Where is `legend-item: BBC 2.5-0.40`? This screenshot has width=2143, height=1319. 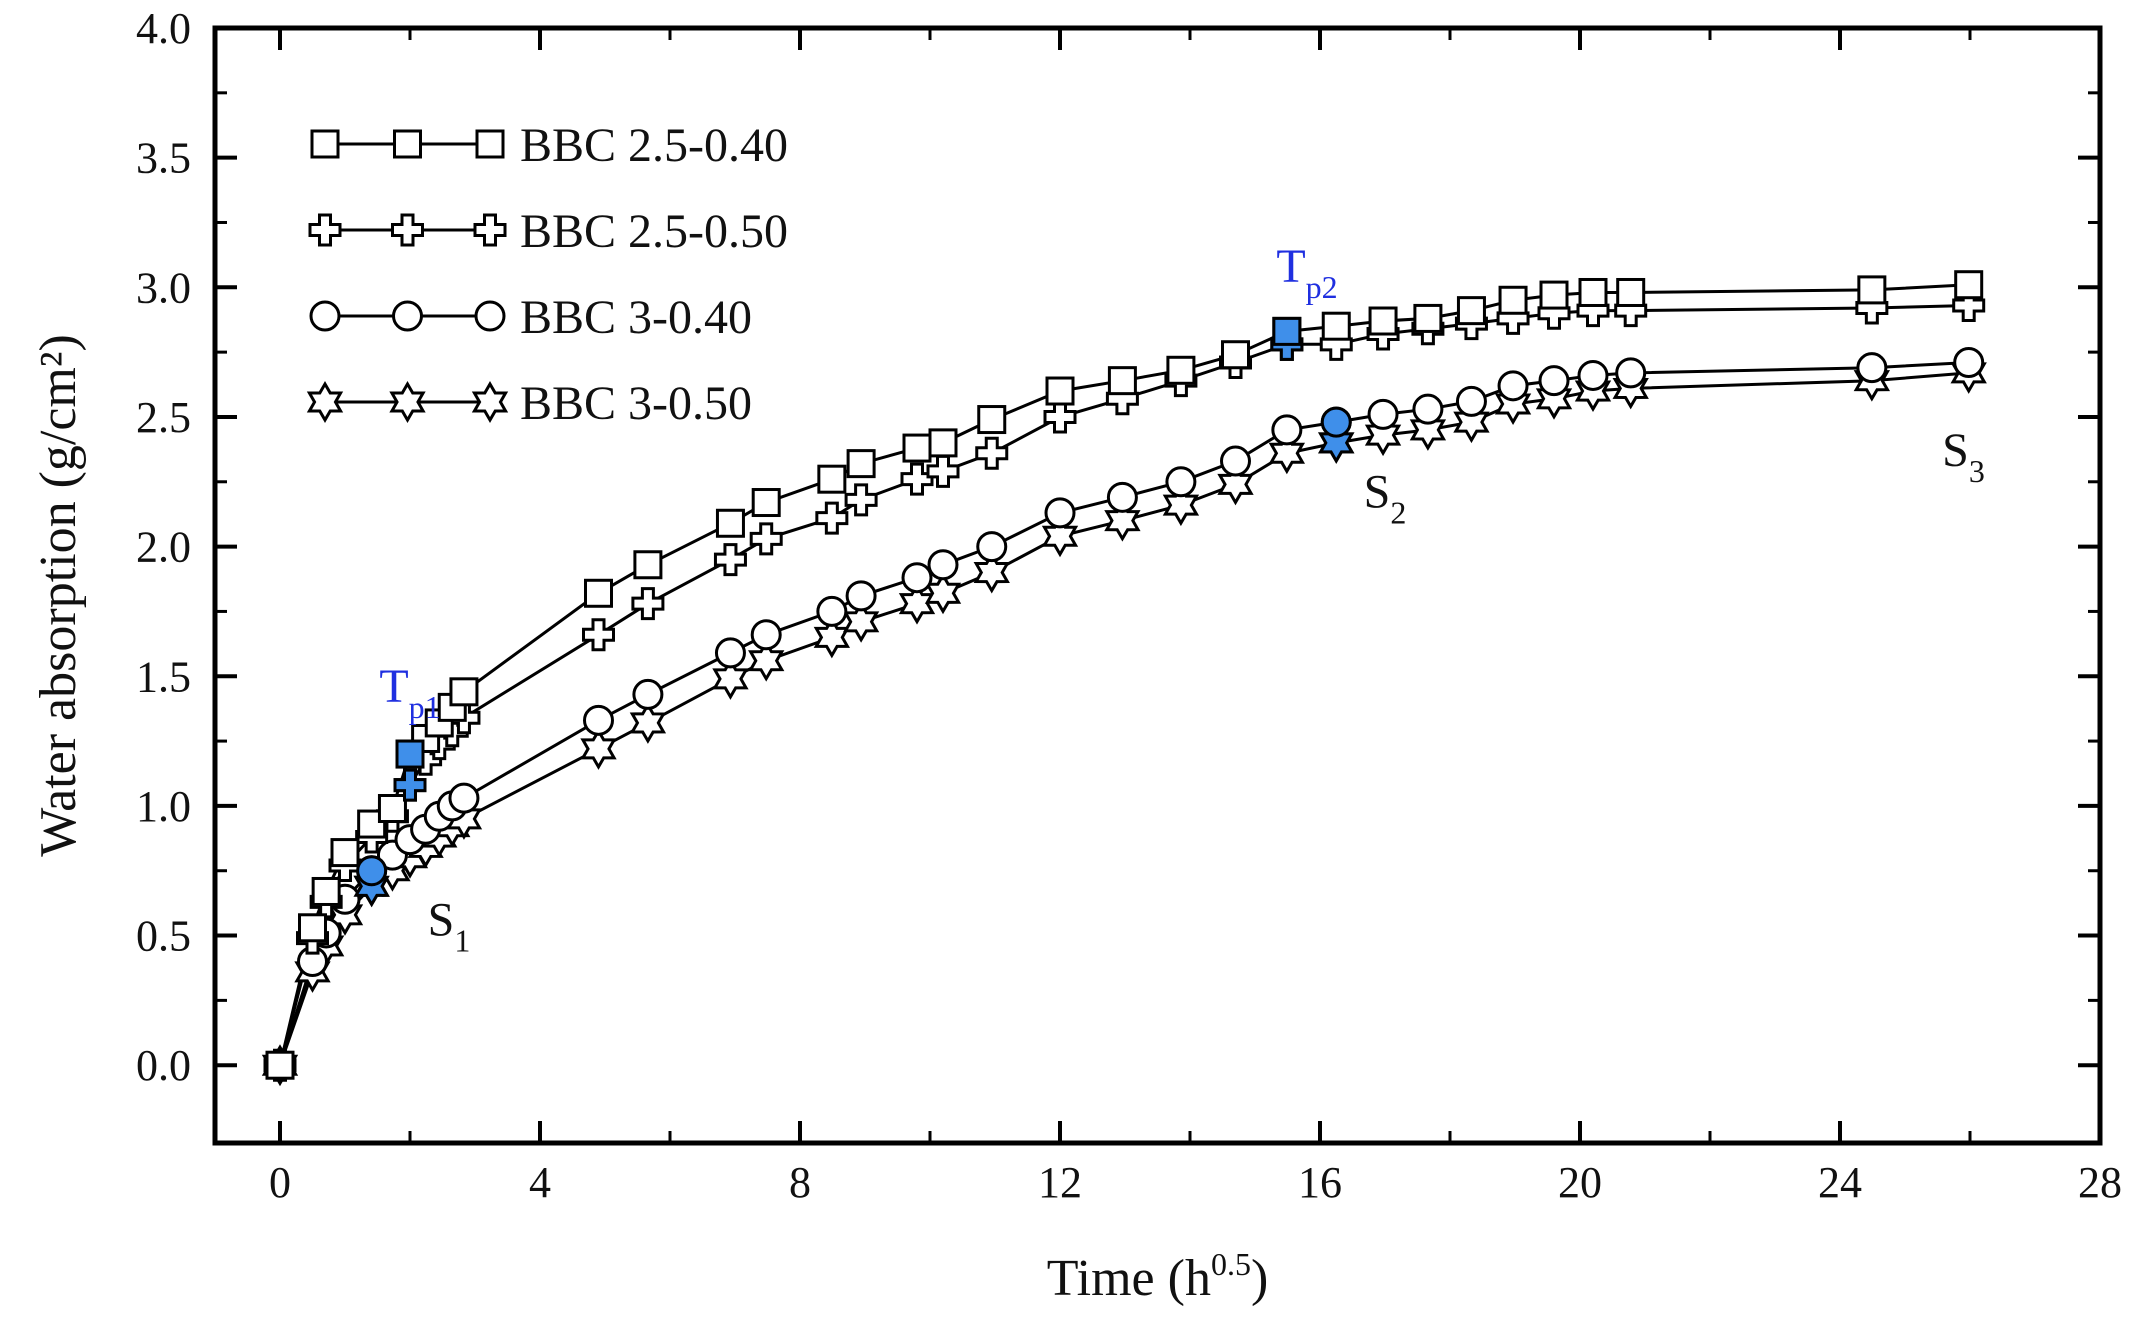 legend-item: BBC 2.5-0.40 is located at coordinates (549, 145).